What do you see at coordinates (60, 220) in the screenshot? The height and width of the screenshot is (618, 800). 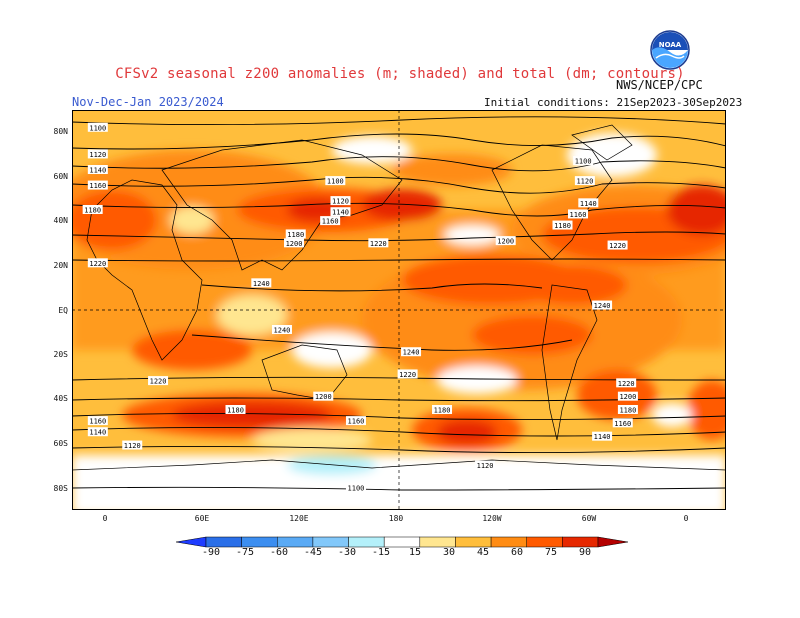 I see `lat-label-40n: 40N` at bounding box center [60, 220].